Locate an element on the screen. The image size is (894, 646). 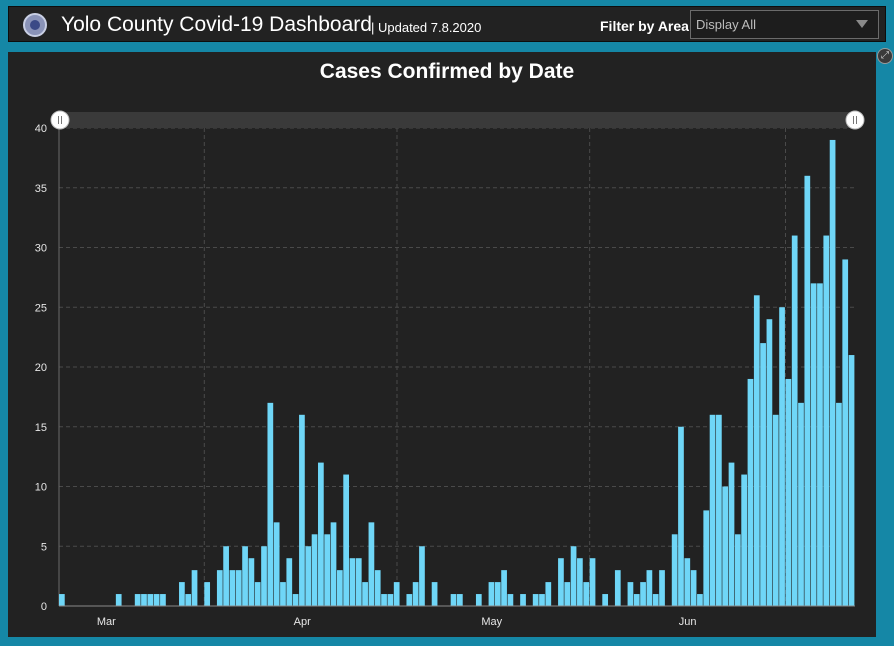
y-tick-label: 20 is located at coordinates (41, 368).